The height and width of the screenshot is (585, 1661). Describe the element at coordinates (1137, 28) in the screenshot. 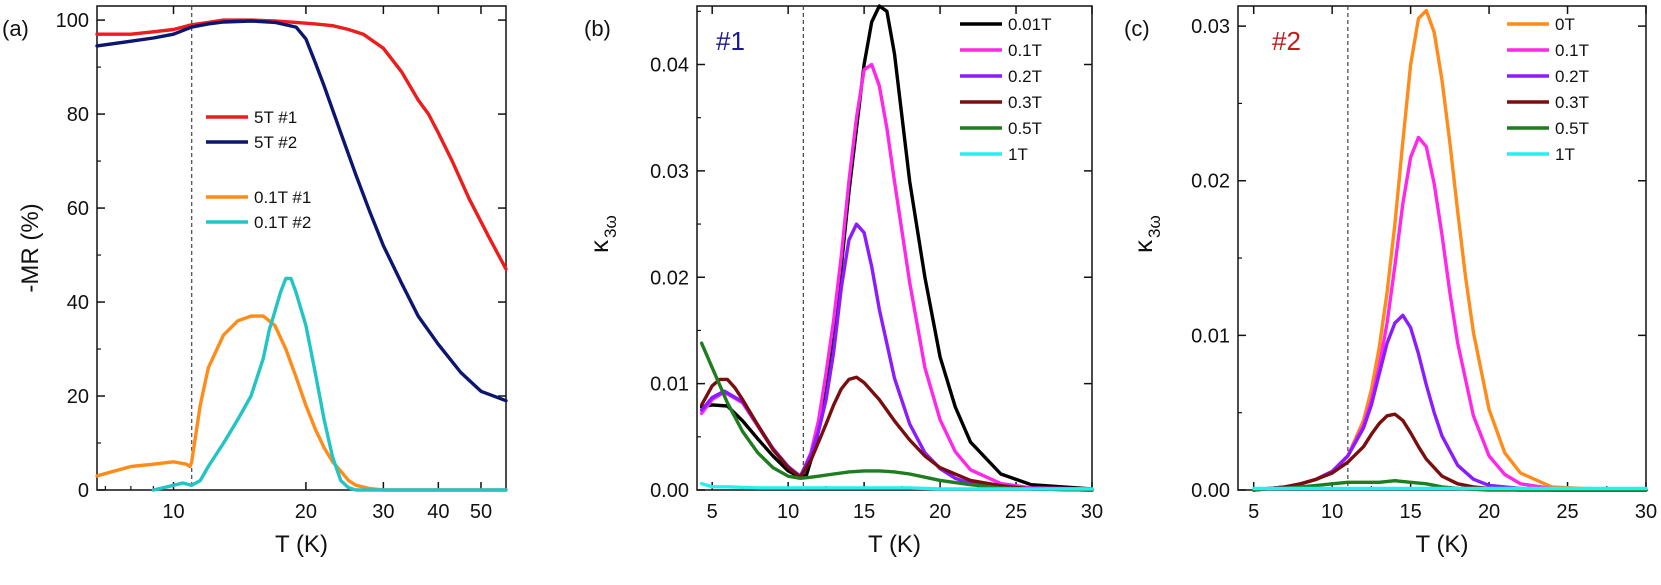

I see `panel-c-label: (c)` at that location.